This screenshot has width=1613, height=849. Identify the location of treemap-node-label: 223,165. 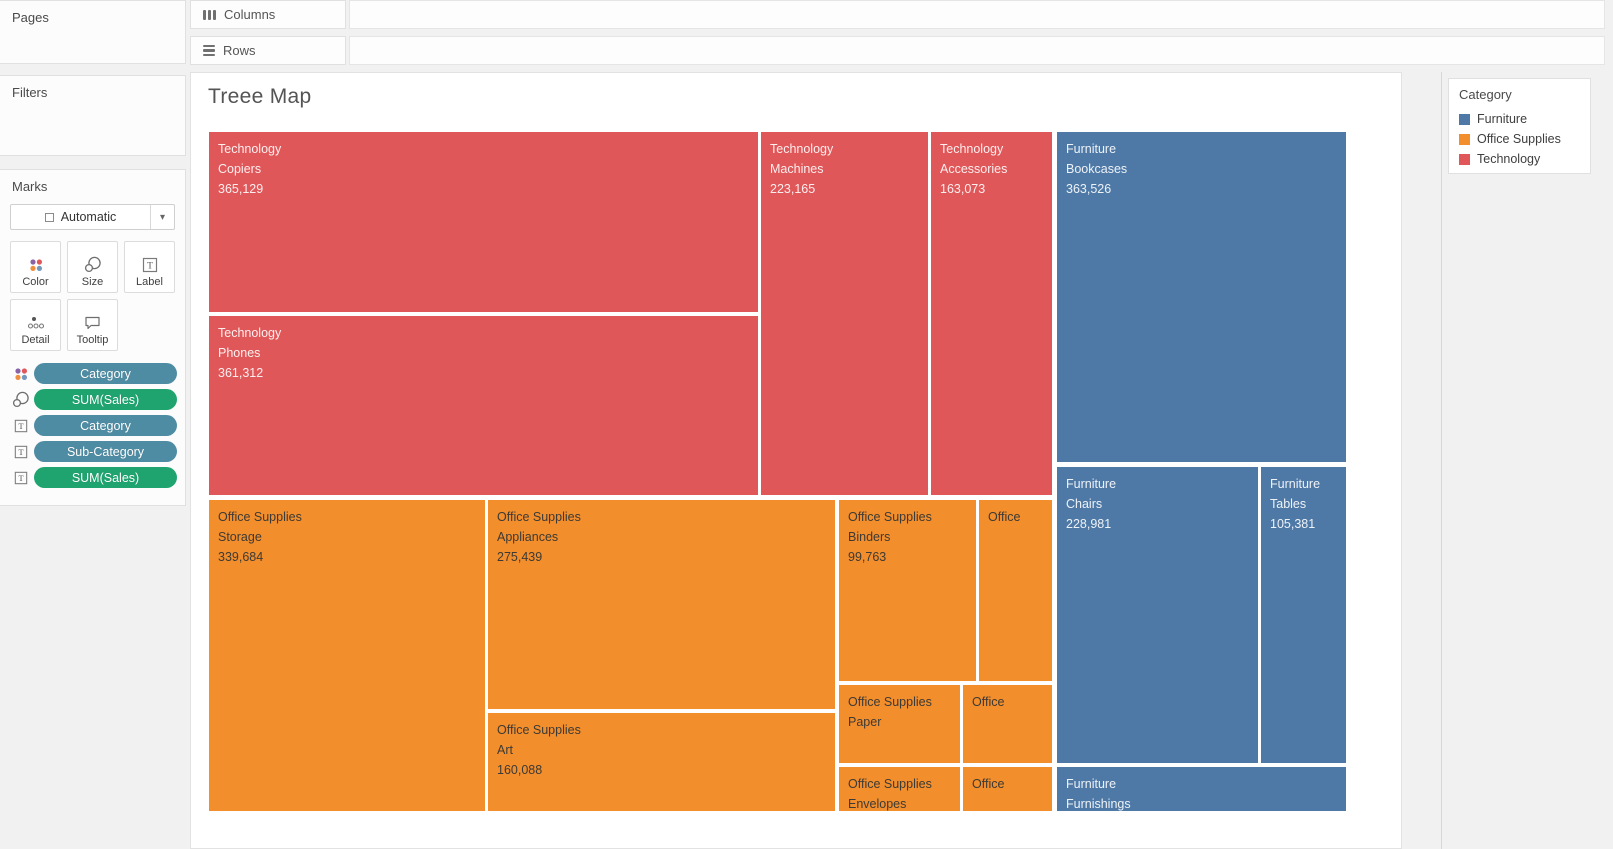
(793, 189).